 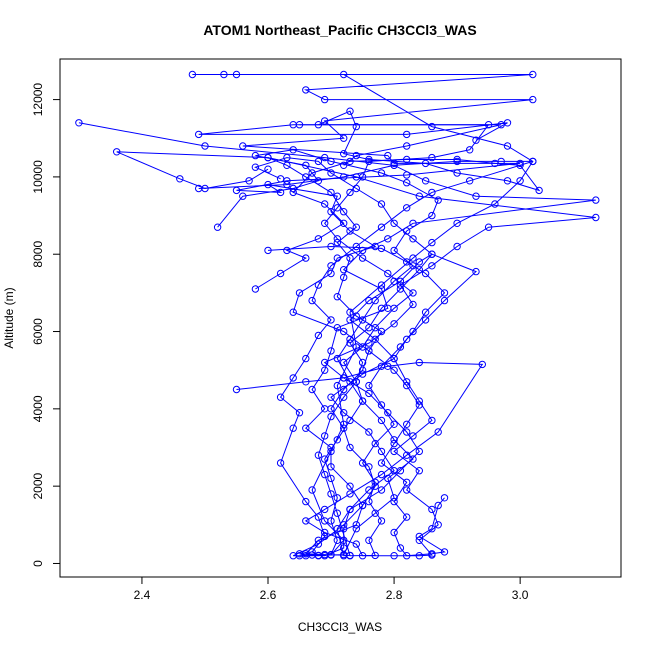 What do you see at coordinates (38, 408) in the screenshot?
I see `y-tick-label: 4000` at bounding box center [38, 408].